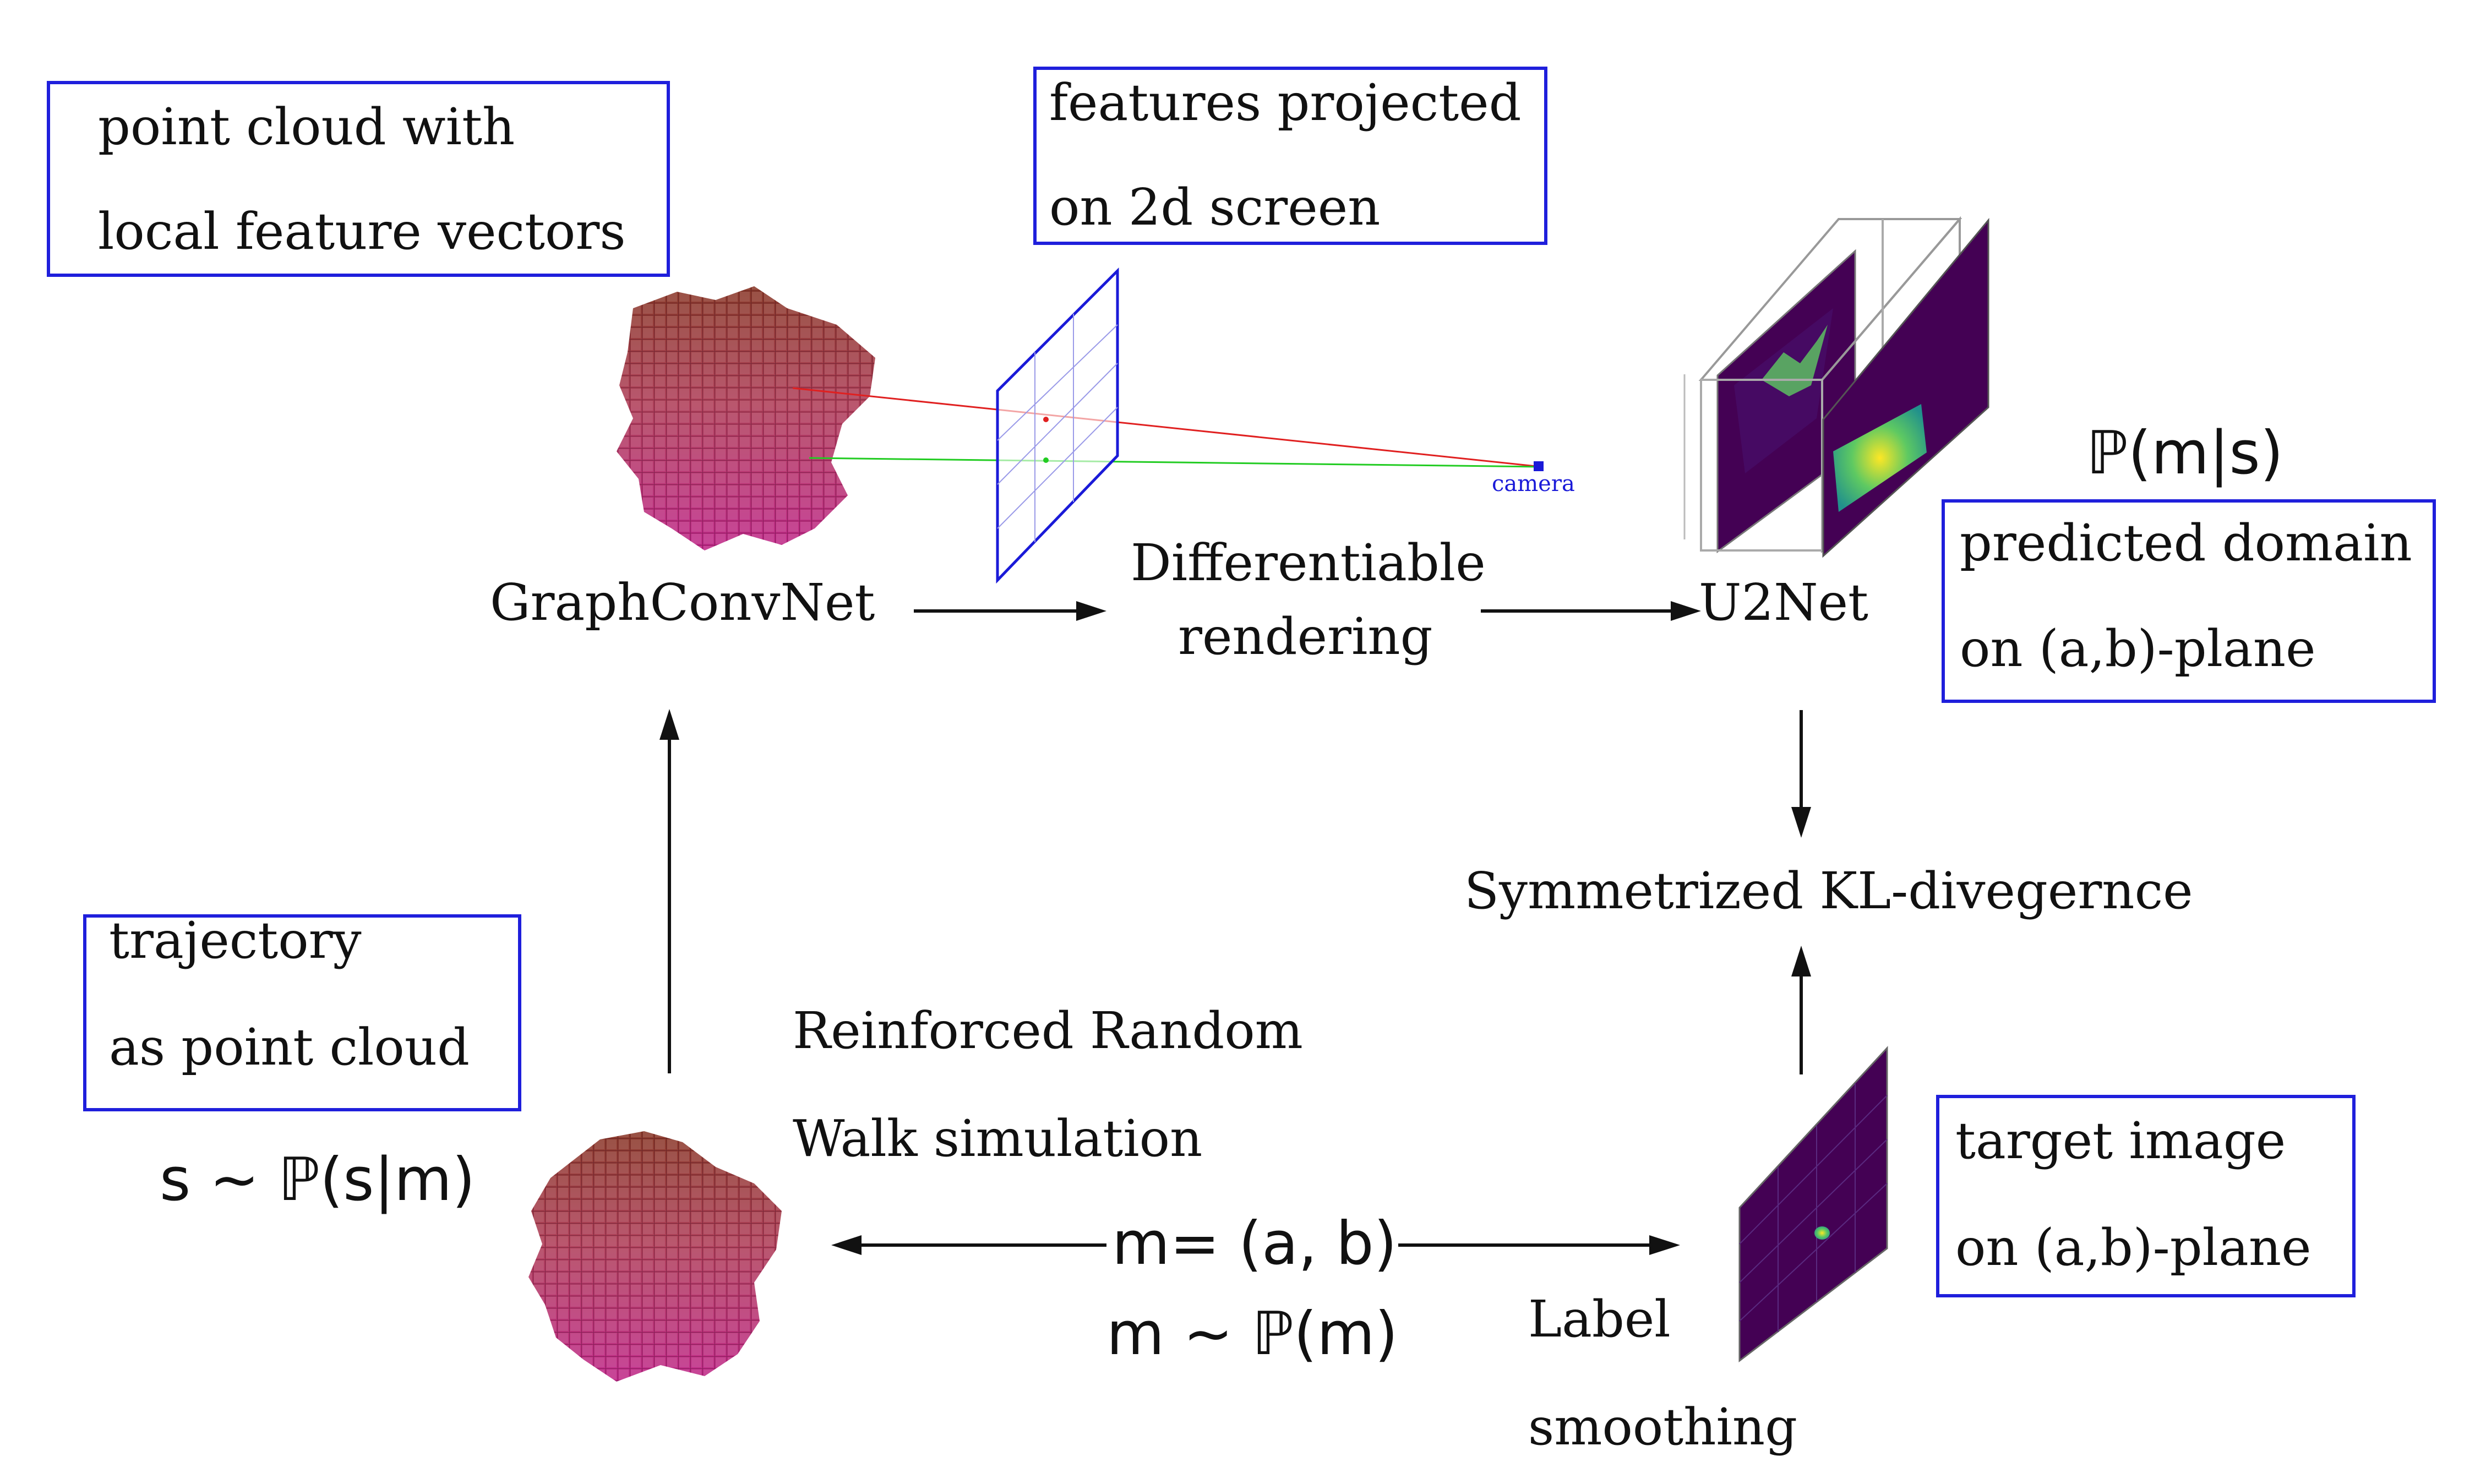  What do you see at coordinates (306, 126) in the screenshot?
I see `box-point-cloud-line1: point cloud with` at bounding box center [306, 126].